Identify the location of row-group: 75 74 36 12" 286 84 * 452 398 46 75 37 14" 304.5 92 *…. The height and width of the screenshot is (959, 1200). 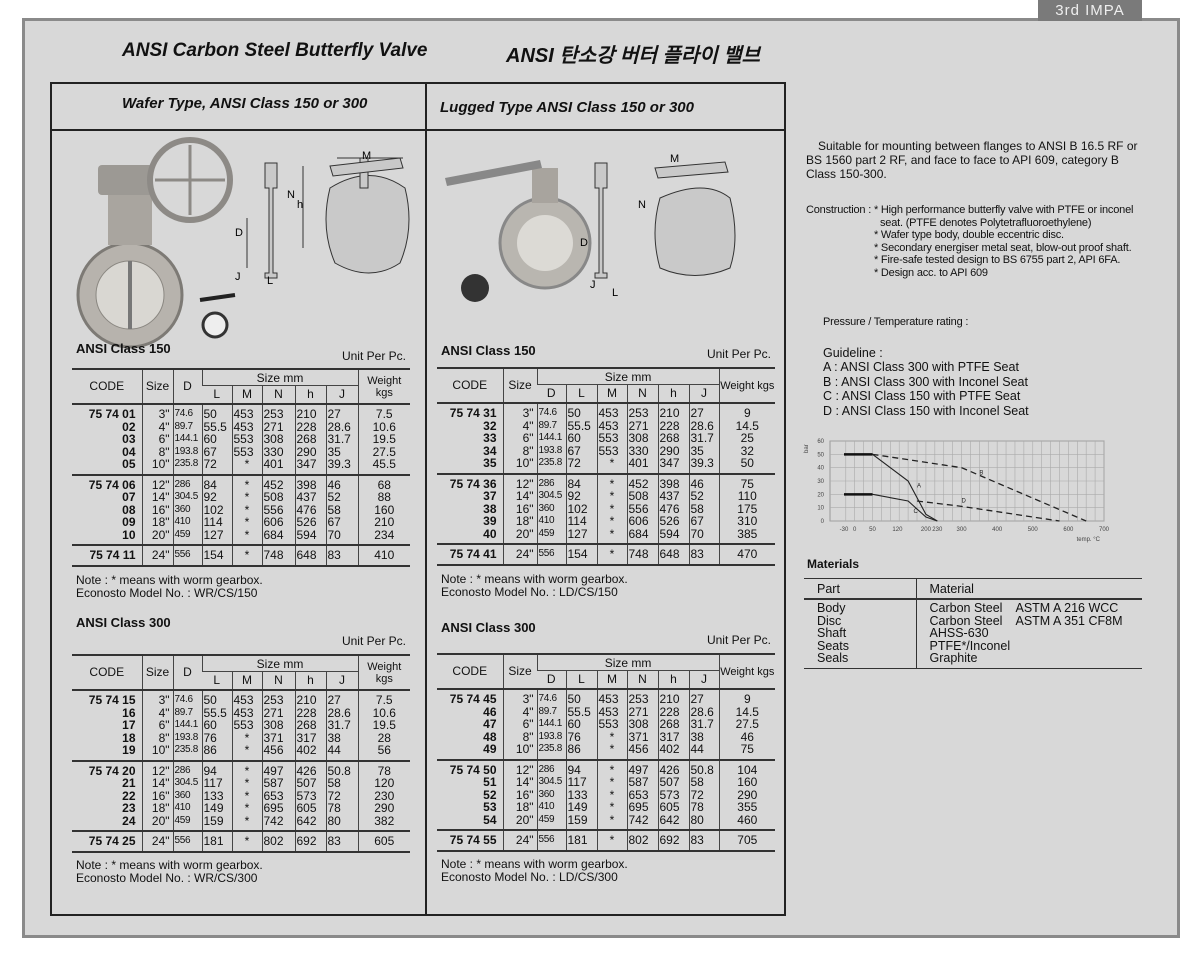
(606, 508).